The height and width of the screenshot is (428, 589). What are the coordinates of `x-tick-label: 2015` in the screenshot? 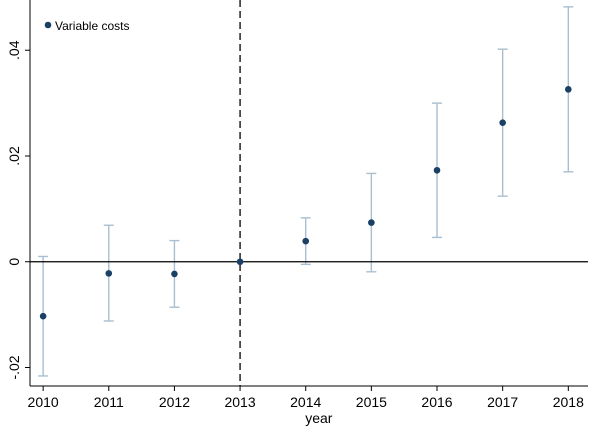 It's located at (371, 402).